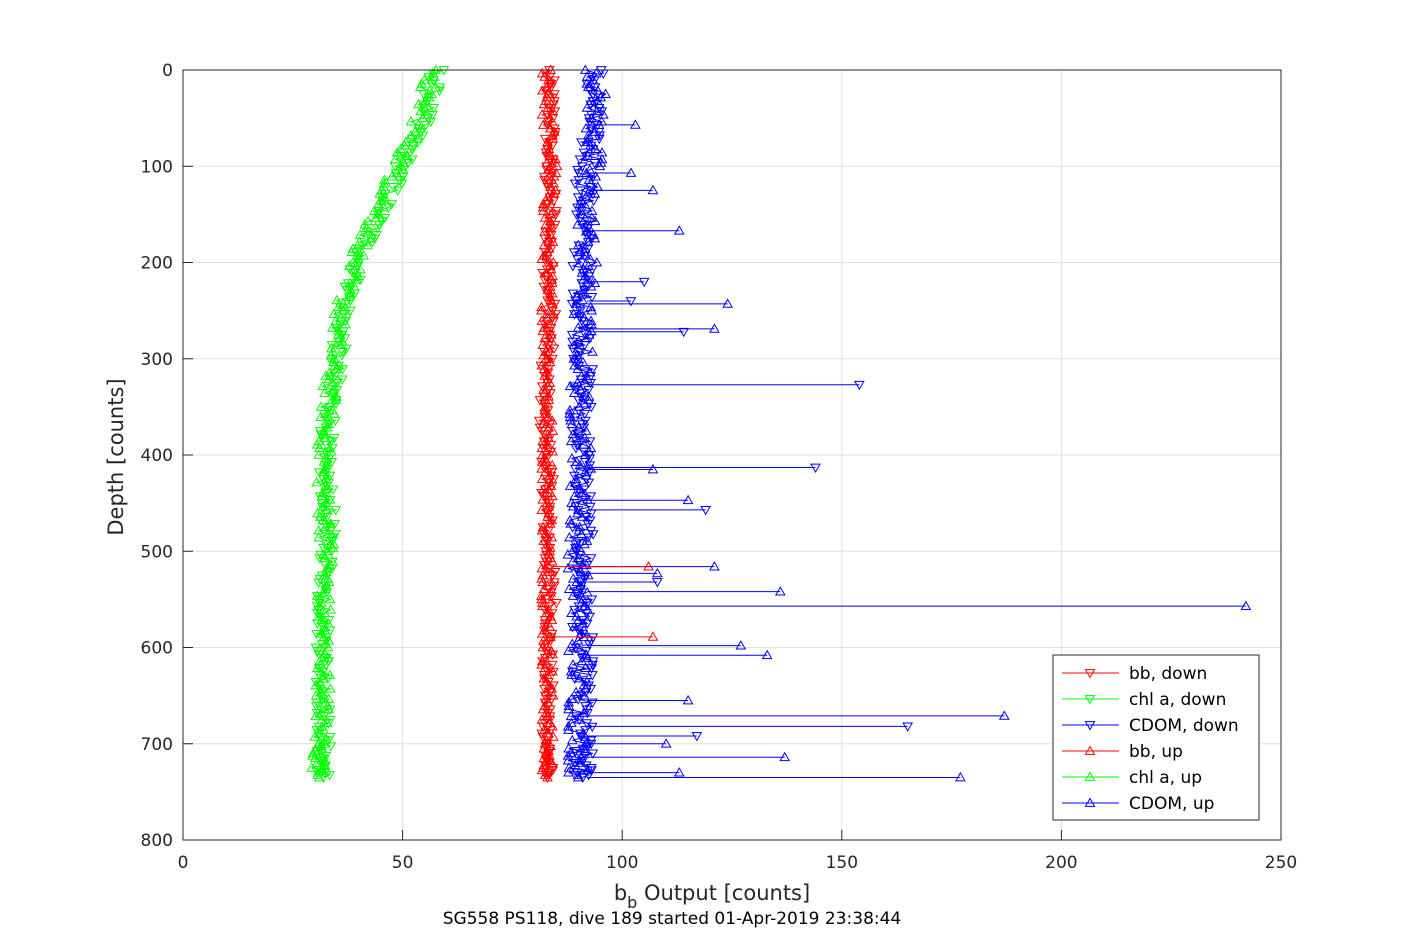 The height and width of the screenshot is (945, 1417). What do you see at coordinates (1171, 804) in the screenshot?
I see `legend-label: CDOM, up` at bounding box center [1171, 804].